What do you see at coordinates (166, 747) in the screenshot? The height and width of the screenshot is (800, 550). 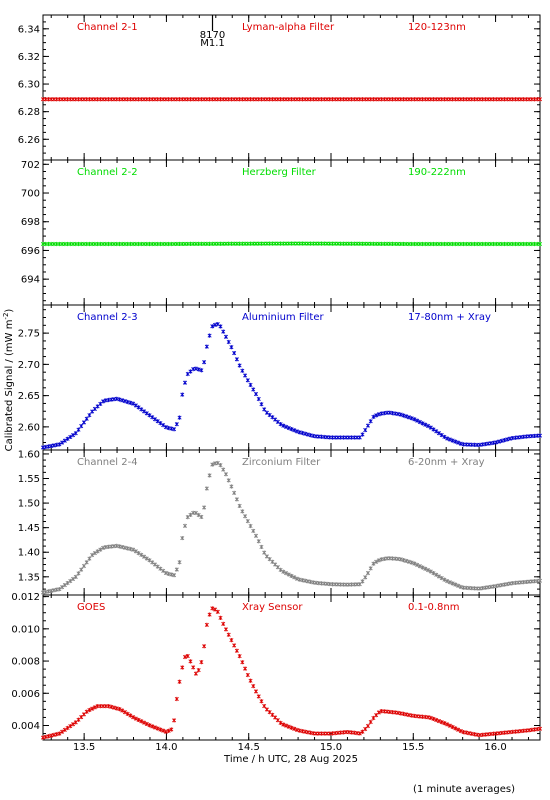 I see `x-tick-label: 14.0` at bounding box center [166, 747].